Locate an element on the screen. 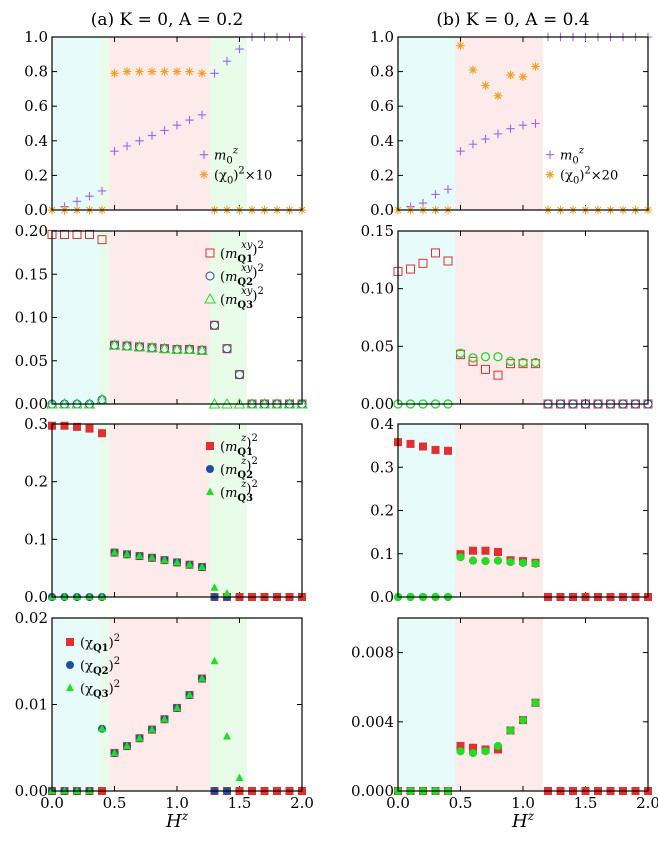 Image resolution: width=658 pixels, height=842 pixels. series-m0z is located at coordinates (523, 123).